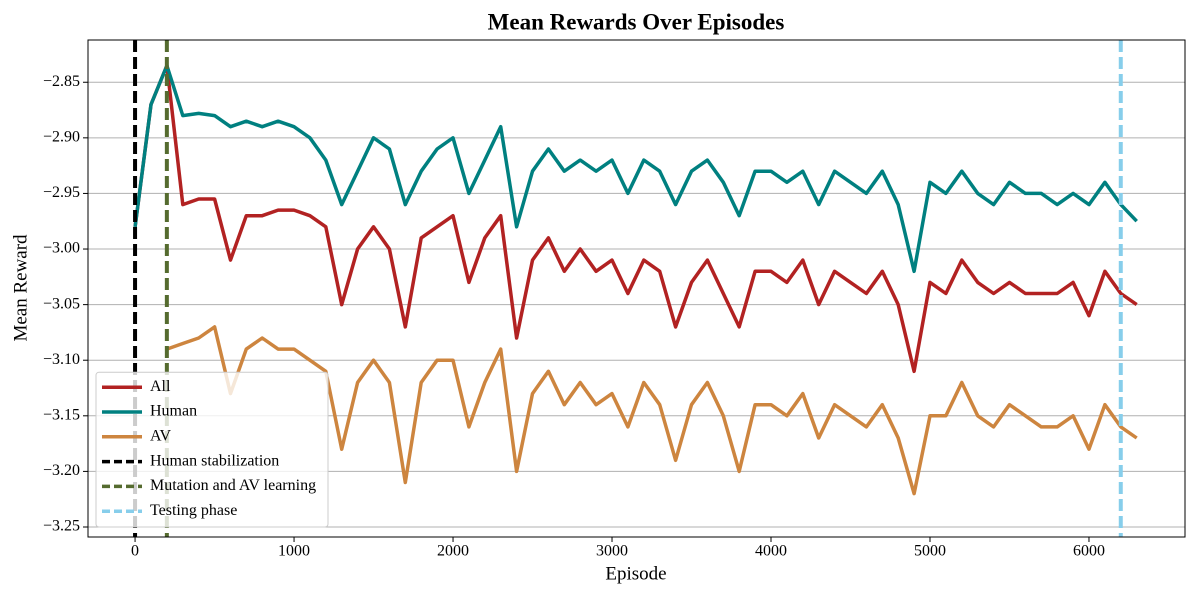 The width and height of the screenshot is (1200, 600). Describe the element at coordinates (233, 485) in the screenshot. I see `legend-label: Mutation and AV learning` at that location.